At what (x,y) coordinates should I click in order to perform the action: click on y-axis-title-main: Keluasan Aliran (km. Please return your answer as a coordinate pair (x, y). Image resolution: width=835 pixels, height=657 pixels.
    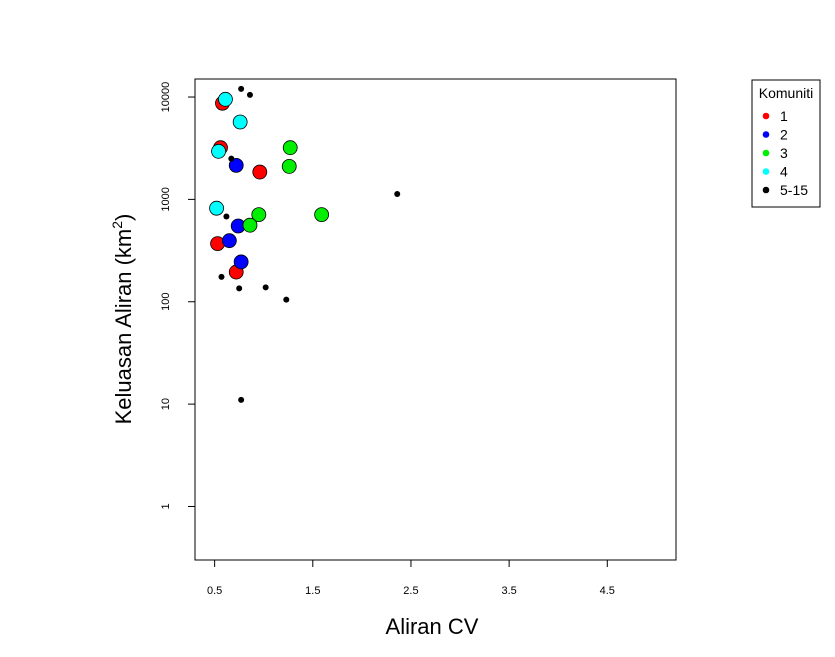
    Looking at the image, I should click on (123, 327).